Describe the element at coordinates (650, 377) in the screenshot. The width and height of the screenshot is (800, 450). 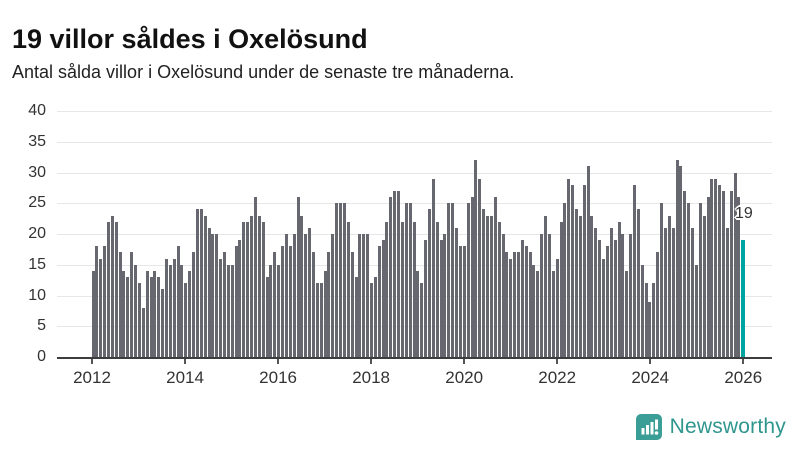
I see `x-axis-tick-label: 2024` at that location.